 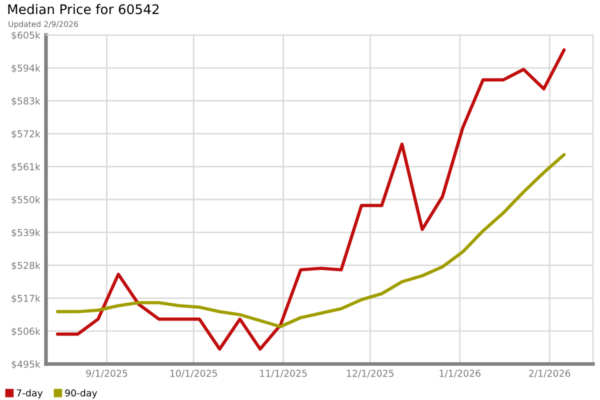 What do you see at coordinates (26, 167) in the screenshot?
I see `y-tick-label: $561k` at bounding box center [26, 167].